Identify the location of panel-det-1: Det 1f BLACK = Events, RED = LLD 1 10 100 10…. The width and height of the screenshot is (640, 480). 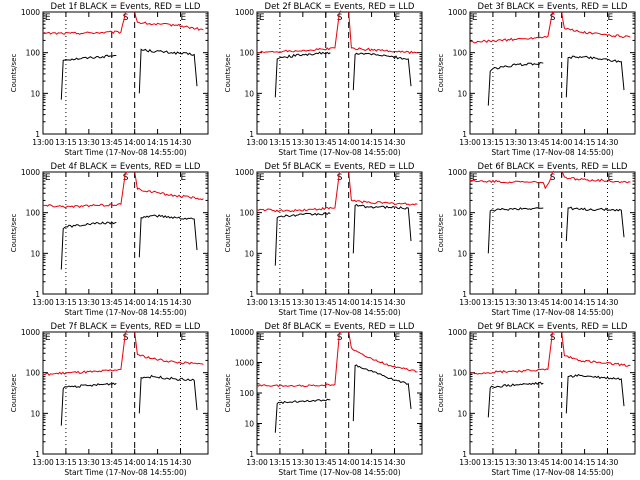
(109, 79).